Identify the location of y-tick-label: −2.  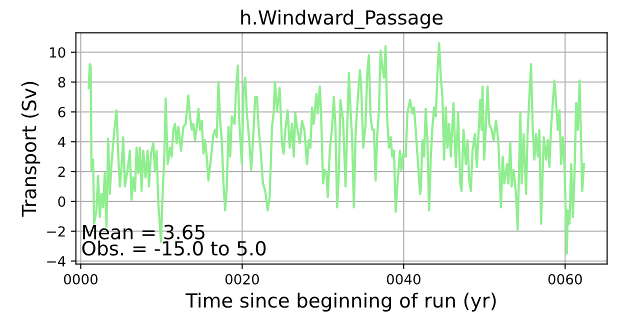
(56, 231).